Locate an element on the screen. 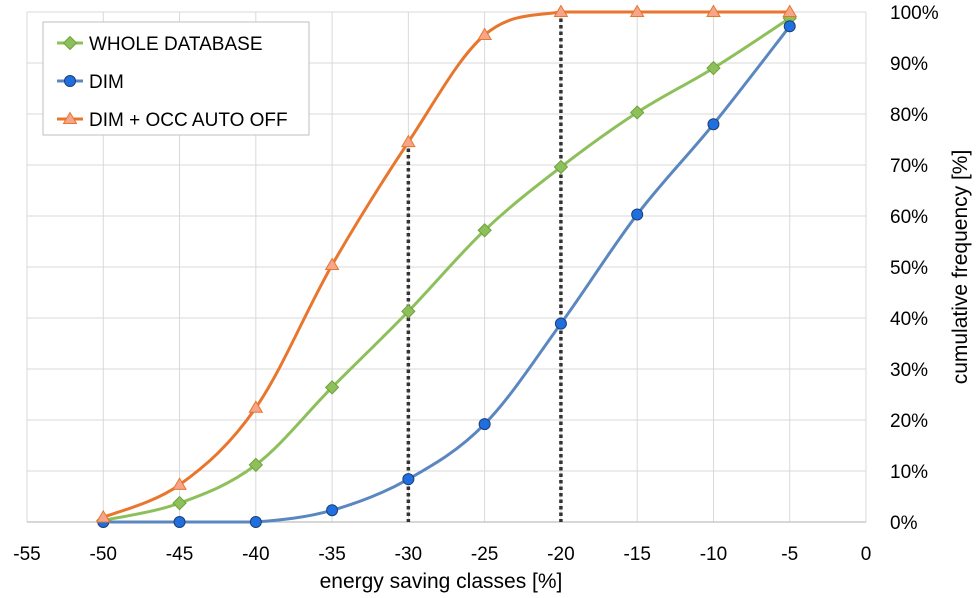 Image resolution: width=977 pixels, height=598 pixels. y-tick-label: 60% is located at coordinates (909, 217).